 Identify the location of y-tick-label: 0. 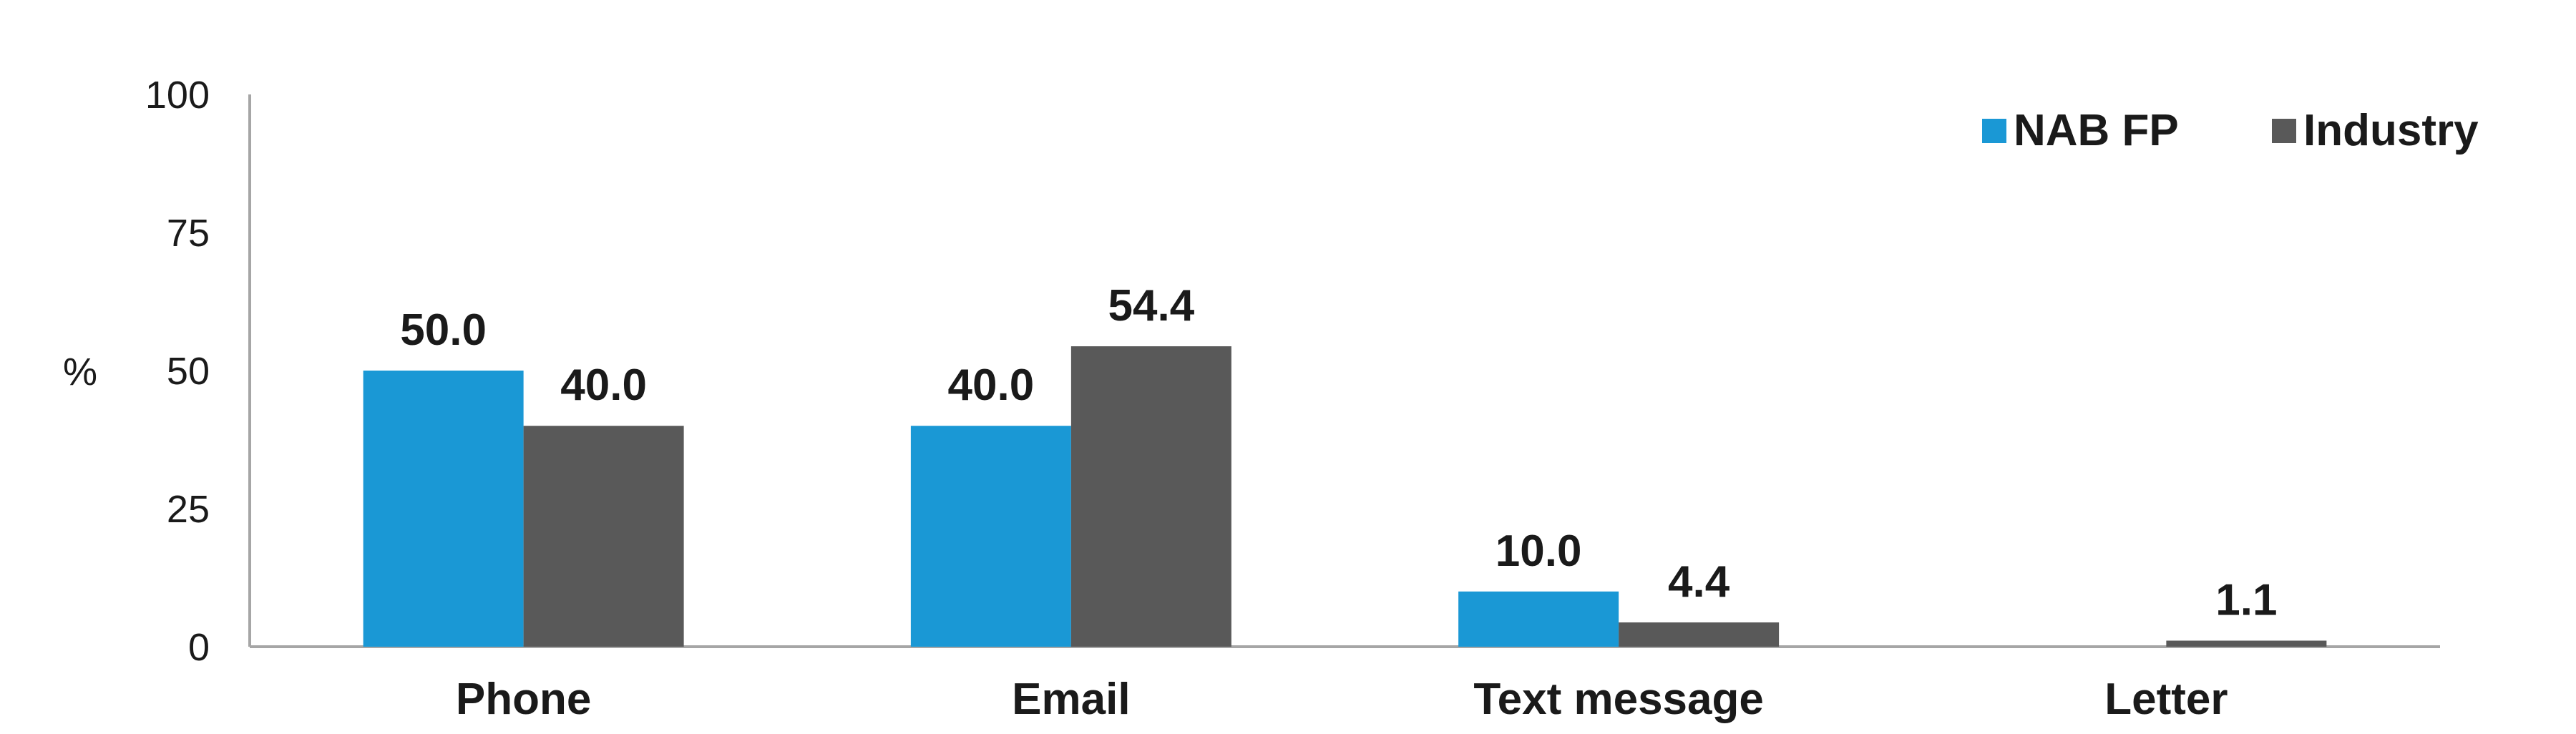
(199, 647).